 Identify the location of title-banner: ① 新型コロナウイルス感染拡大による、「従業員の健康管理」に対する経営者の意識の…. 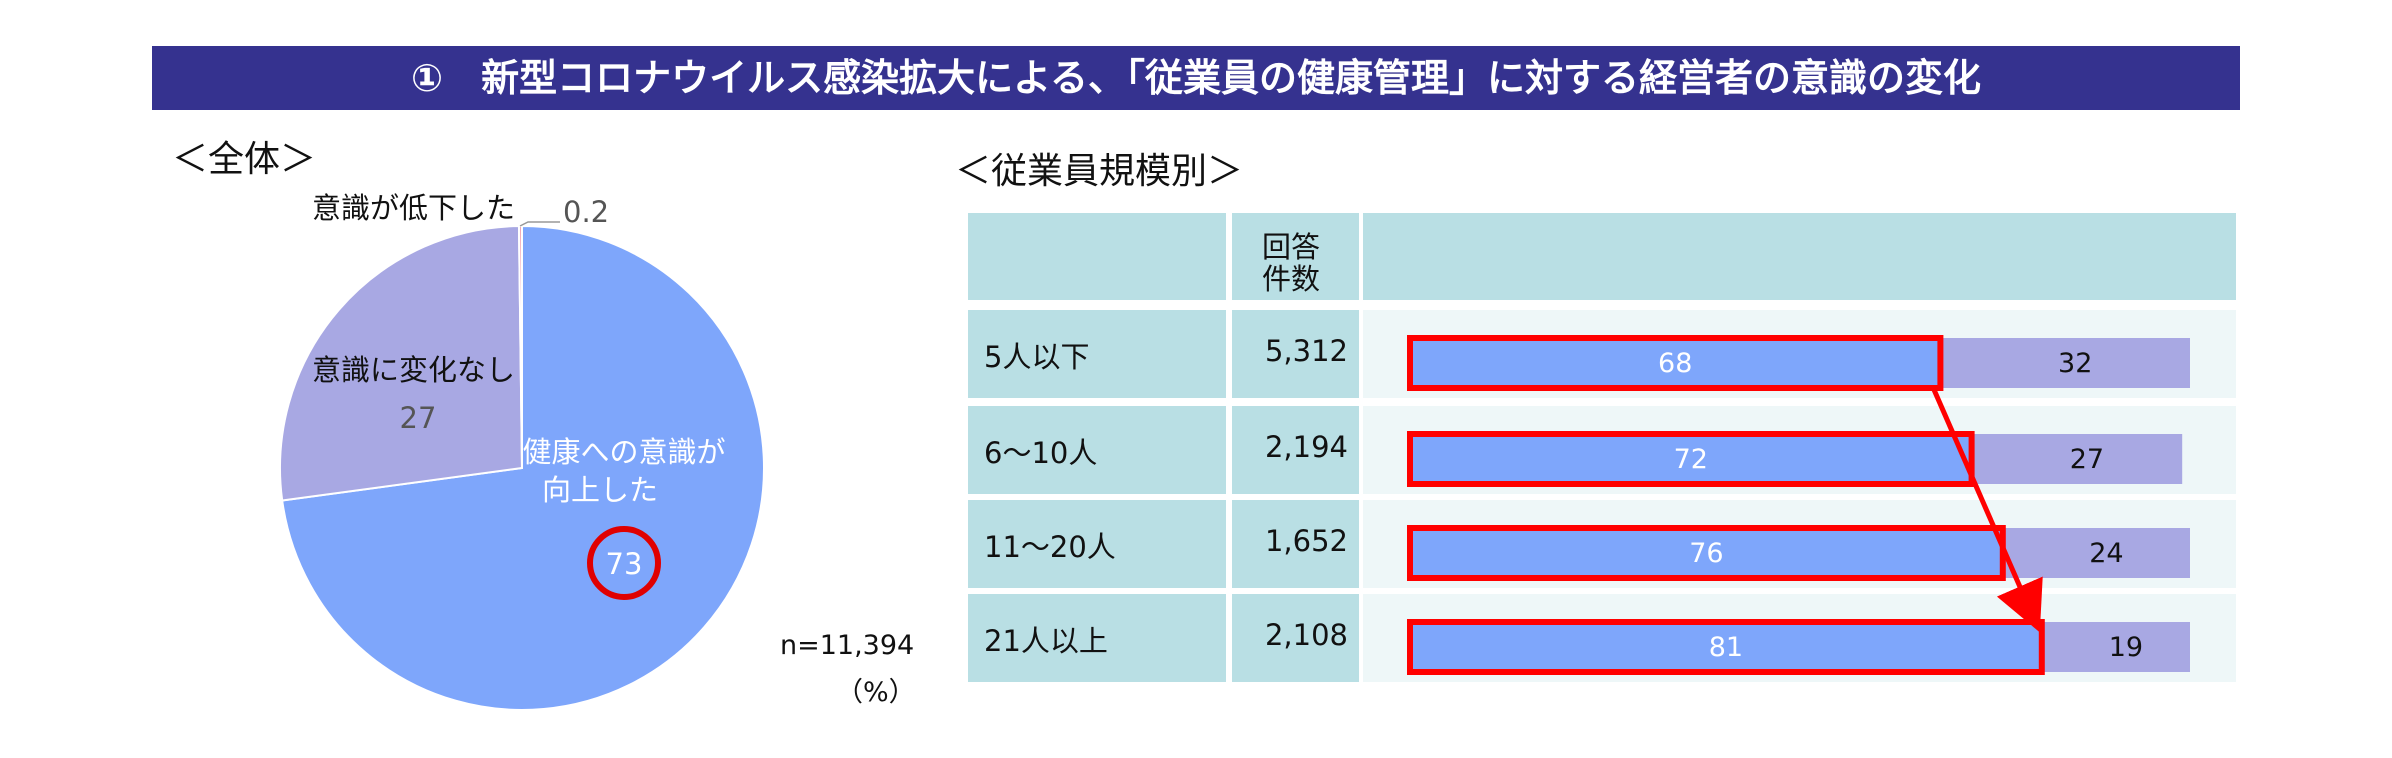
(1196, 78).